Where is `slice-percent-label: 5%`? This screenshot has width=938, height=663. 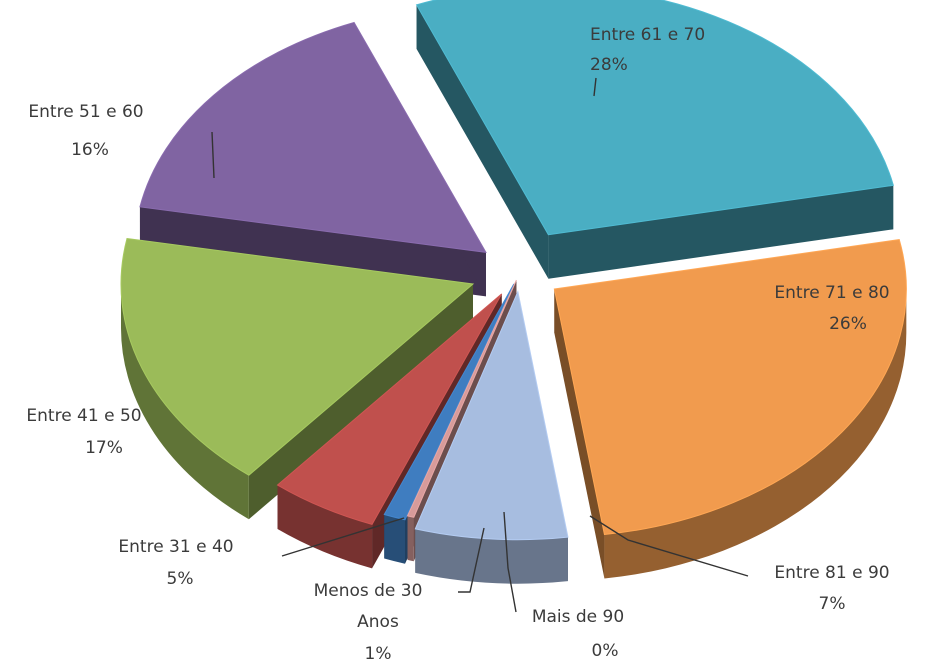 slice-percent-label: 5% is located at coordinates (180, 579).